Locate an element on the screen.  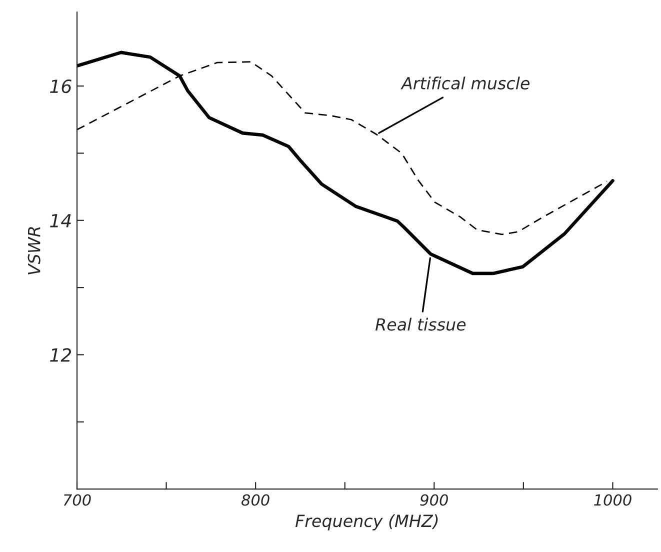
y-axis-title: VSWR is located at coordinates (34, 250).